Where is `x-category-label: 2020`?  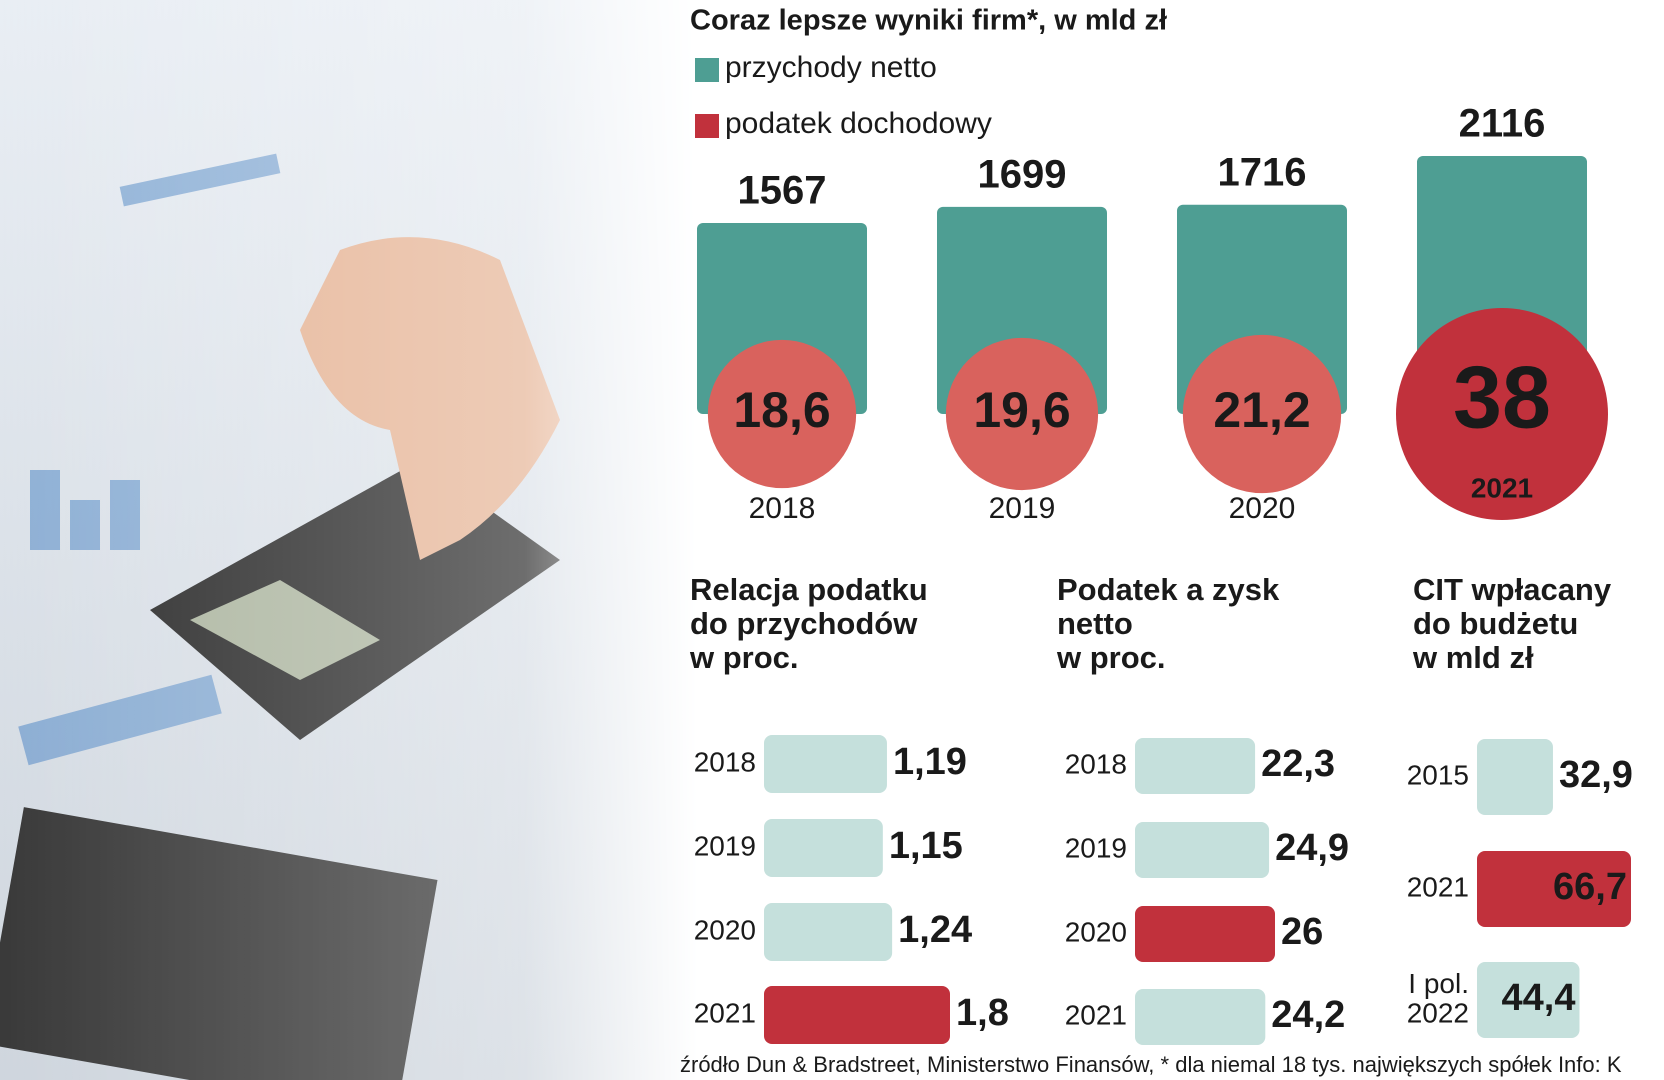
x-category-label: 2020 is located at coordinates (1262, 508).